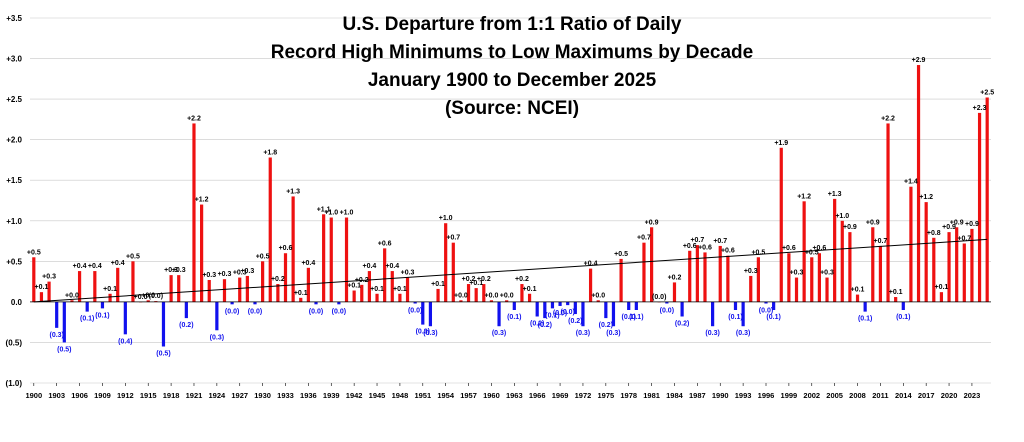 This screenshot has height=442, width=1024. I want to click on x-tick-label: 1912, so click(125, 395).